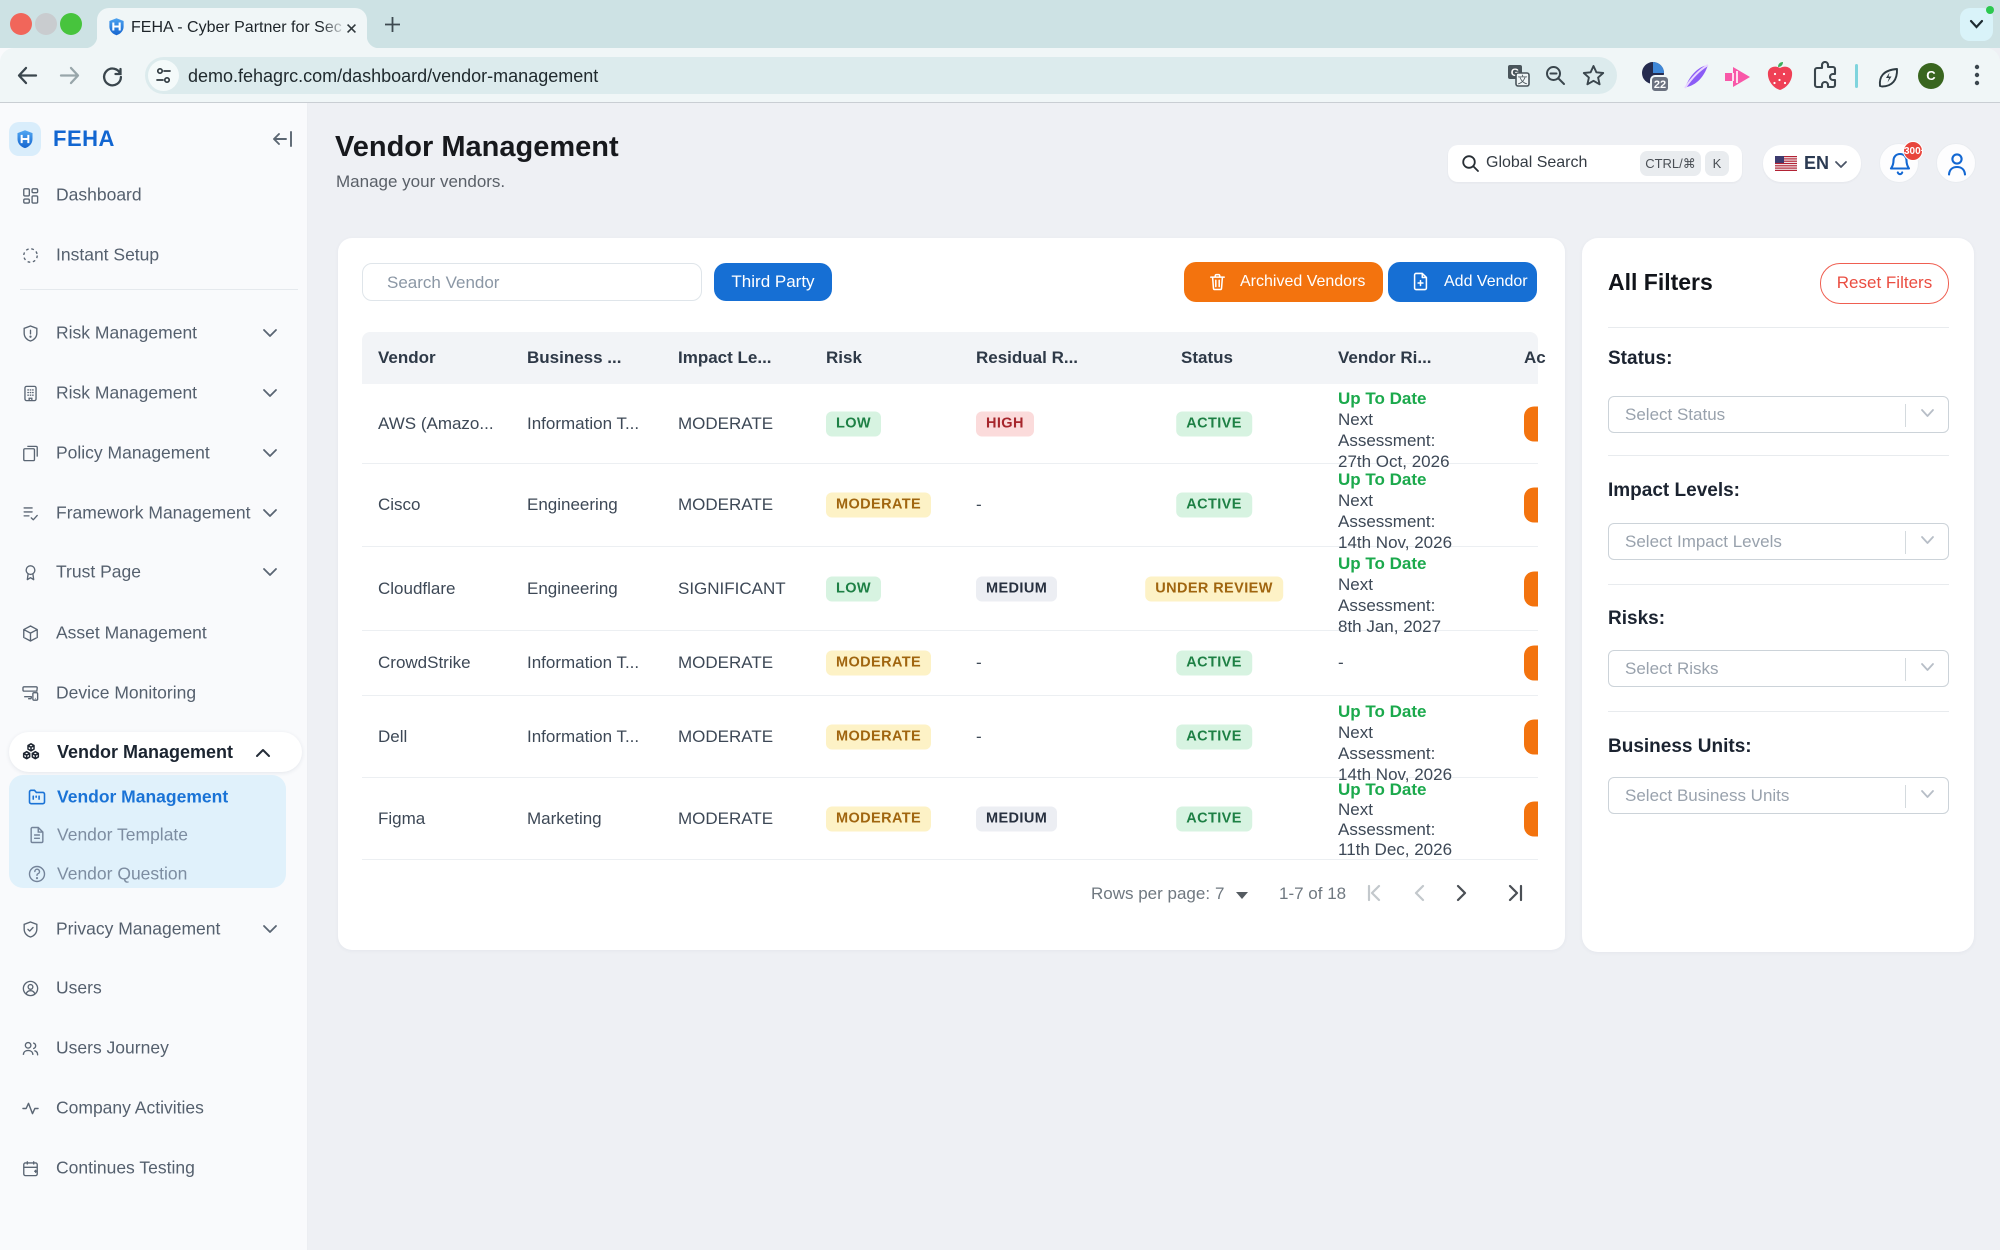 This screenshot has width=2000, height=1250. I want to click on svg-text: 22, so click(1660, 85).